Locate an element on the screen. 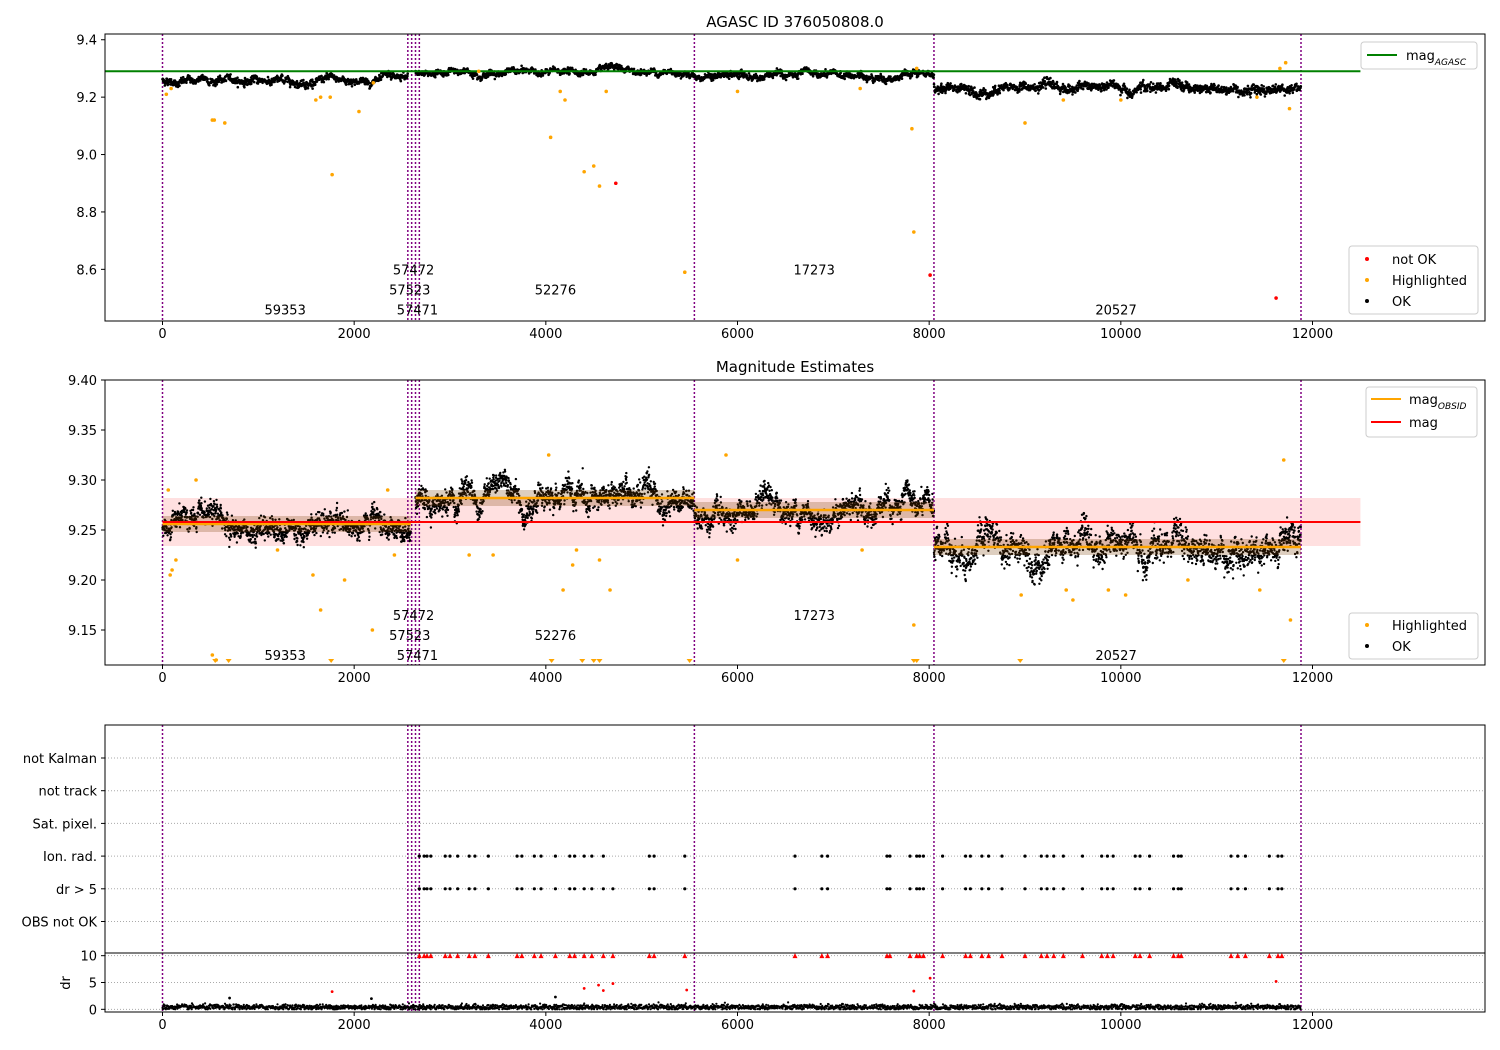 Image resolution: width=1500 pixels, height=1050 pixels. y-tick-label: 9.4 is located at coordinates (86, 41).